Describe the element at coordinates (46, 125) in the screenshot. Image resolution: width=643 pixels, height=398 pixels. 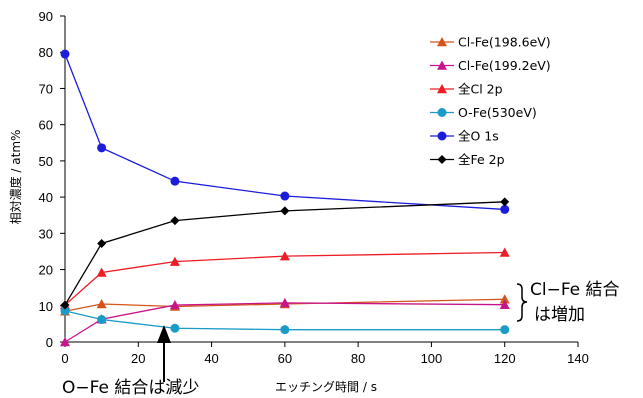
I see `y-tick-label: 60` at that location.